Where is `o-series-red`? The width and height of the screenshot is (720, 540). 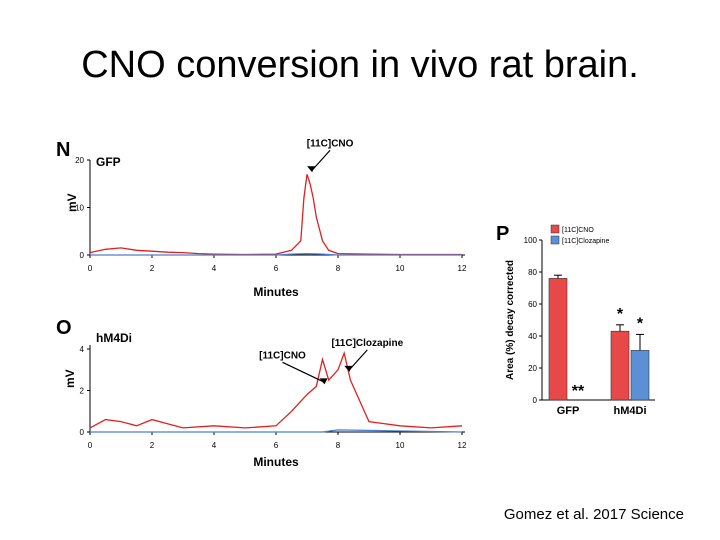 o-series-red is located at coordinates (276, 389).